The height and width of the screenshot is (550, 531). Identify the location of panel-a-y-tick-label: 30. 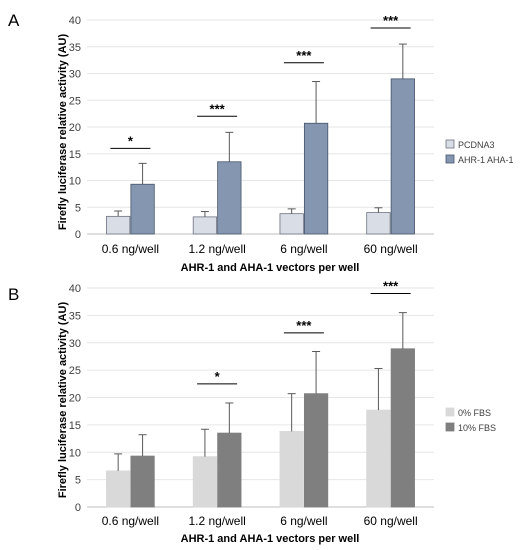
(75, 75).